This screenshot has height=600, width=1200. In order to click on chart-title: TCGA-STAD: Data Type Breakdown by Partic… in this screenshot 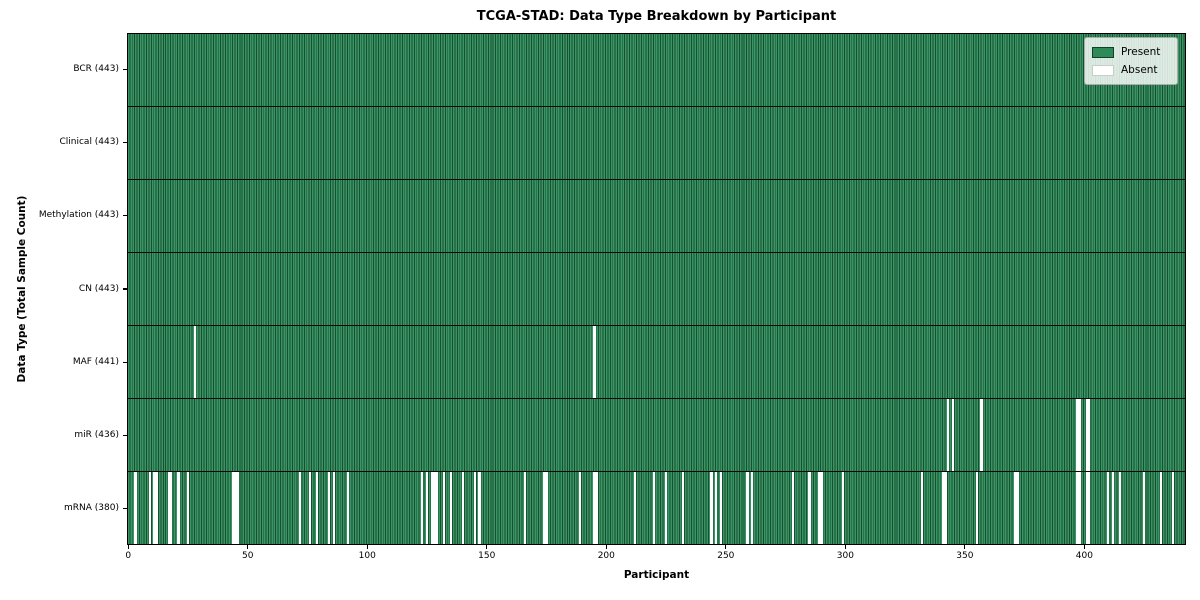, I will do `click(656, 16)`.